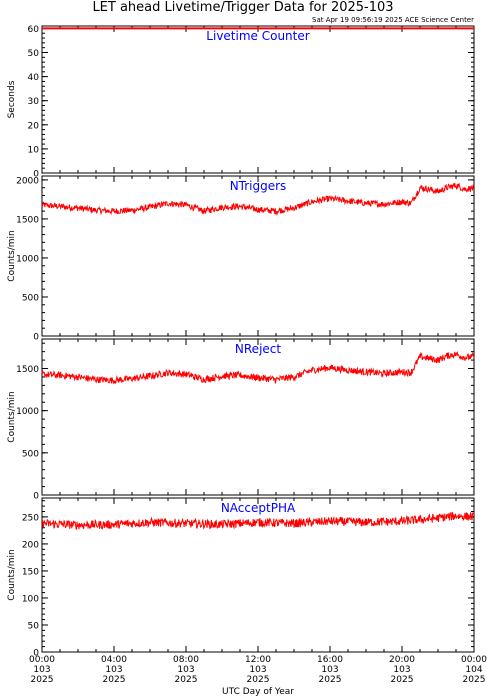 This screenshot has width=487, height=700. I want to click on y-tick-label: 200, so click(30, 545).